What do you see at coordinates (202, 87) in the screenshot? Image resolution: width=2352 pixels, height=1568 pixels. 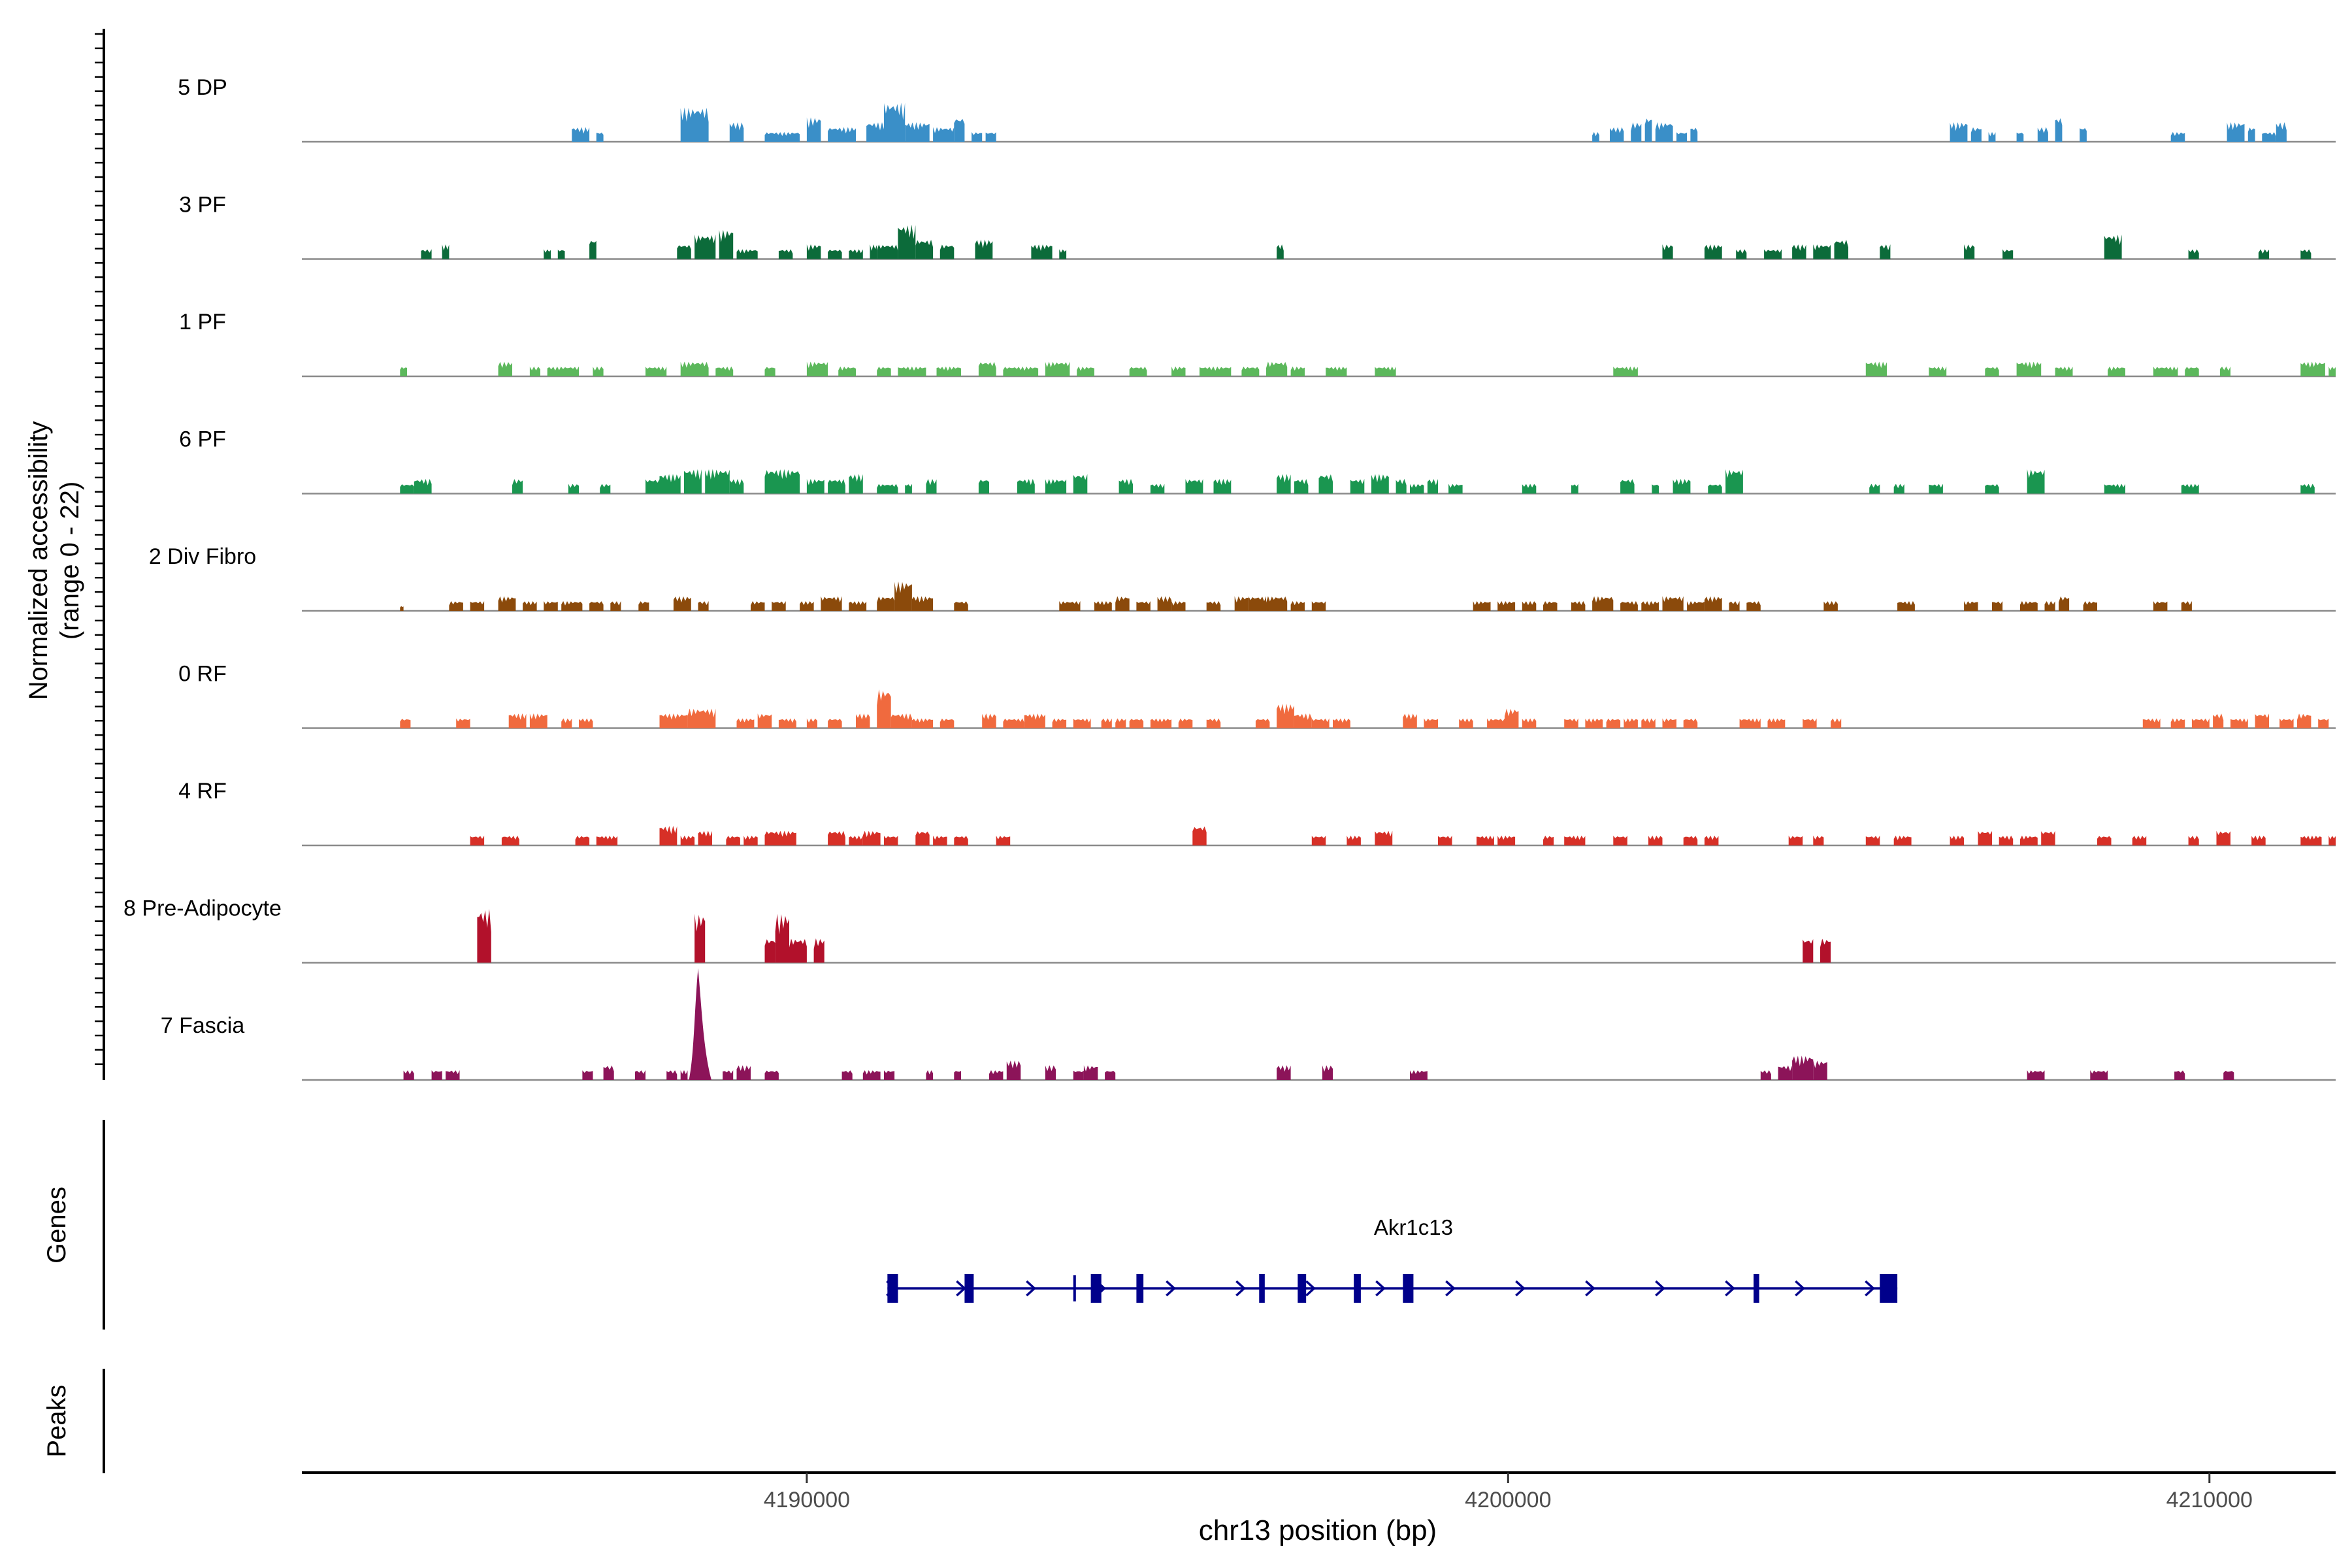 I see `track-label: 5 DP` at bounding box center [202, 87].